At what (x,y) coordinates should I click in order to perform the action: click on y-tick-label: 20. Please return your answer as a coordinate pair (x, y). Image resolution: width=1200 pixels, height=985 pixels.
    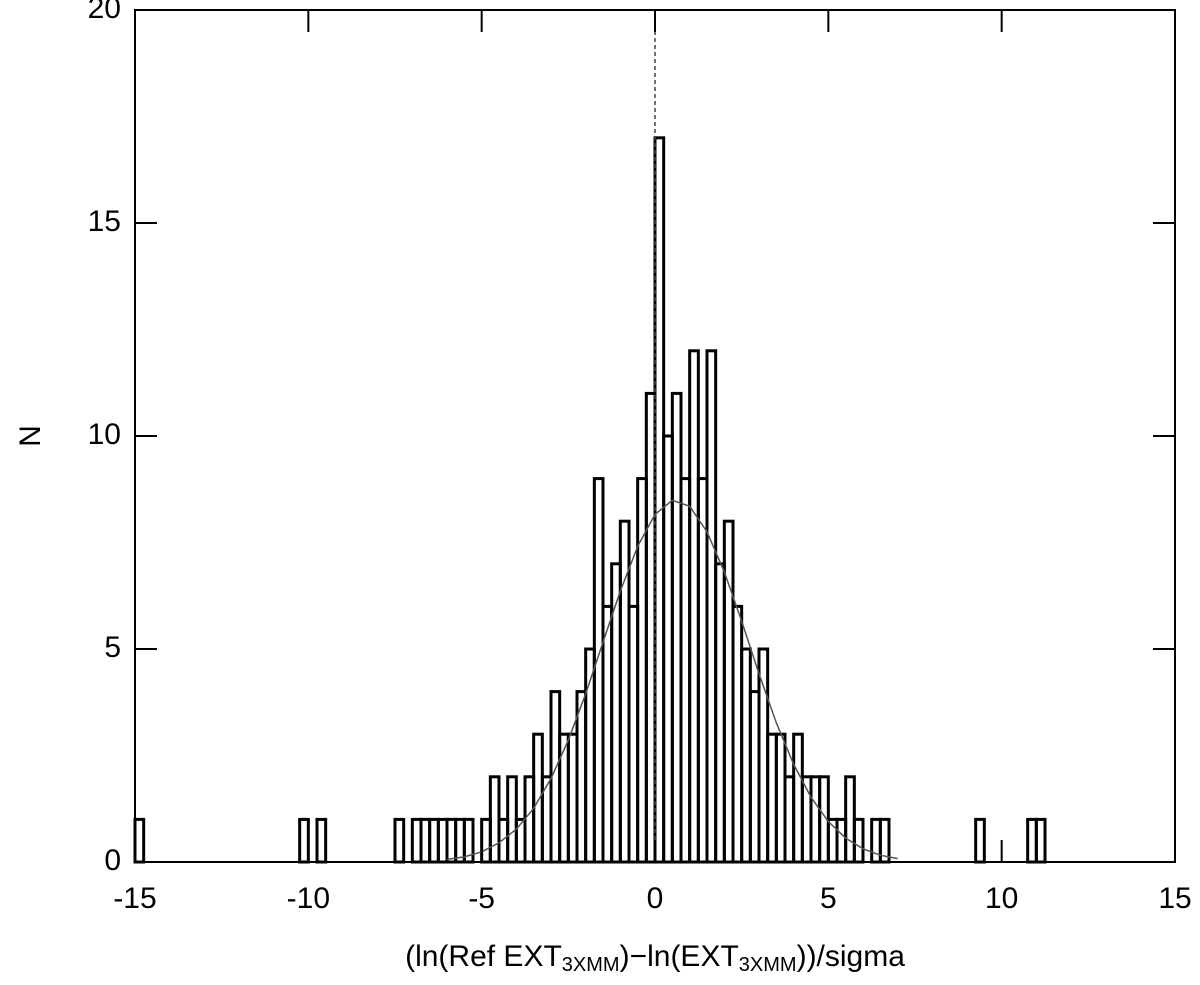
    Looking at the image, I should click on (104, 12).